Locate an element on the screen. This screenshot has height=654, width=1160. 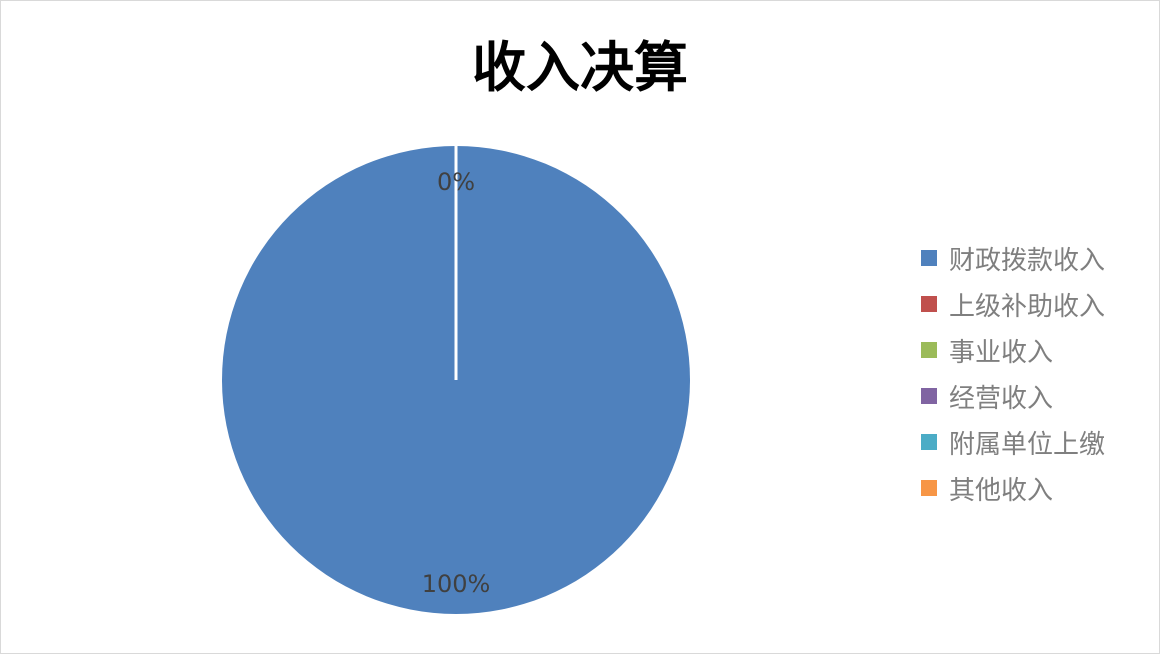
legend-item: 财政拨款收入 is located at coordinates (1013, 258).